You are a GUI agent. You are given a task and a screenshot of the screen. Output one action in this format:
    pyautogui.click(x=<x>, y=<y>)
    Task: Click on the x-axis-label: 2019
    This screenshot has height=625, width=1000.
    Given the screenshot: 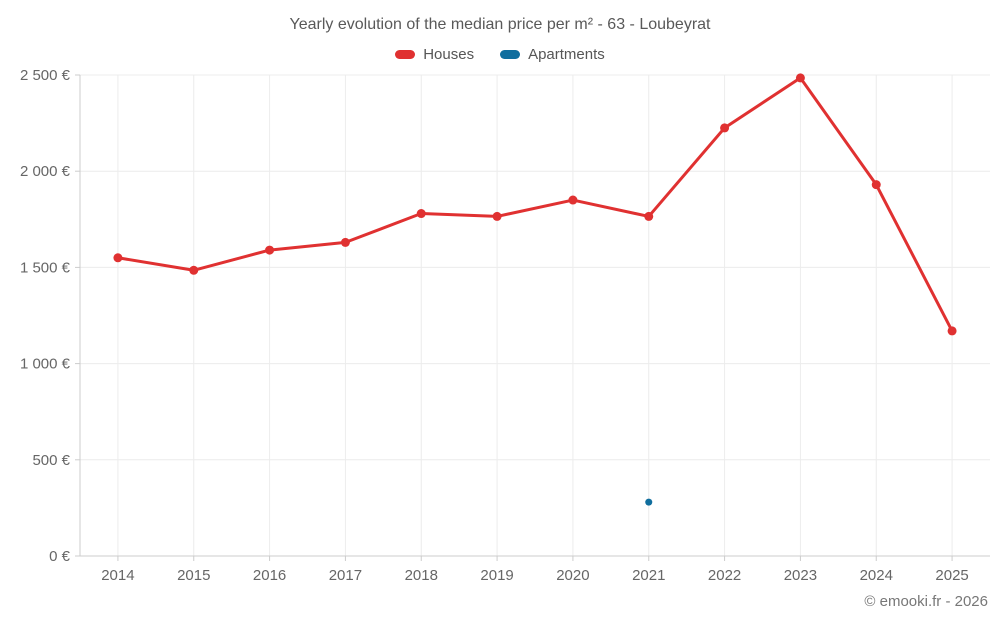 What is the action you would take?
    pyautogui.click(x=496, y=575)
    